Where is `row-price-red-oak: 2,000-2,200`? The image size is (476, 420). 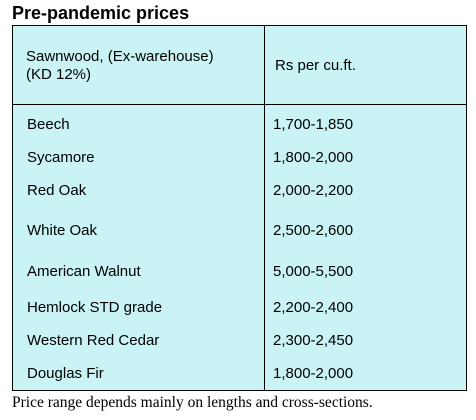
row-price-red-oak: 2,000-2,200 is located at coordinates (313, 190).